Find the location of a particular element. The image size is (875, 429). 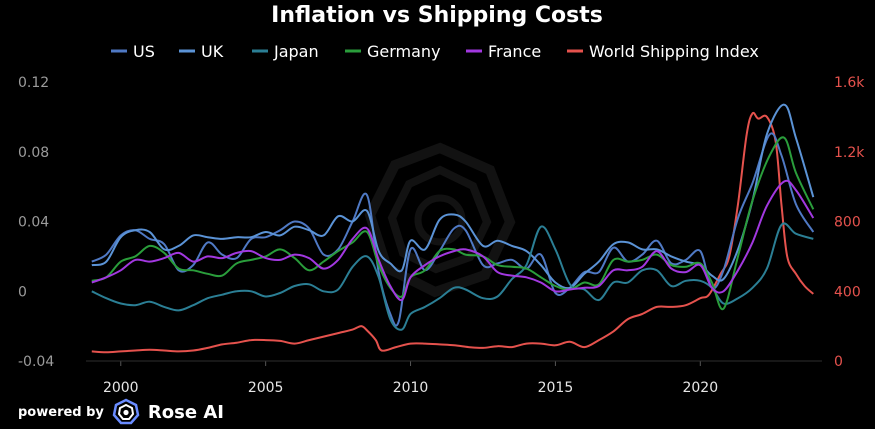

x-axis: 2000 2005 2010 2015 2020 is located at coordinates (410, 388).